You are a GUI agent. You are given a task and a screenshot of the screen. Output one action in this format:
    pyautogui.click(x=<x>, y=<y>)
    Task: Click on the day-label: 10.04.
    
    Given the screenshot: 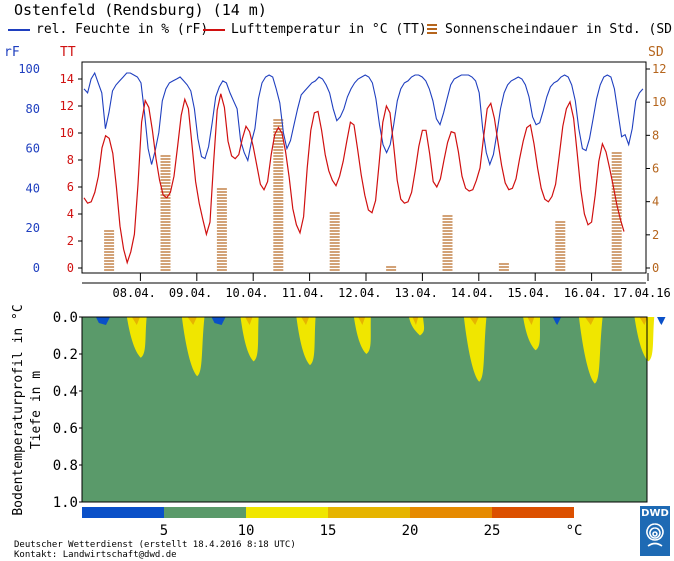 What is the action you would take?
    pyautogui.click(x=246, y=293)
    